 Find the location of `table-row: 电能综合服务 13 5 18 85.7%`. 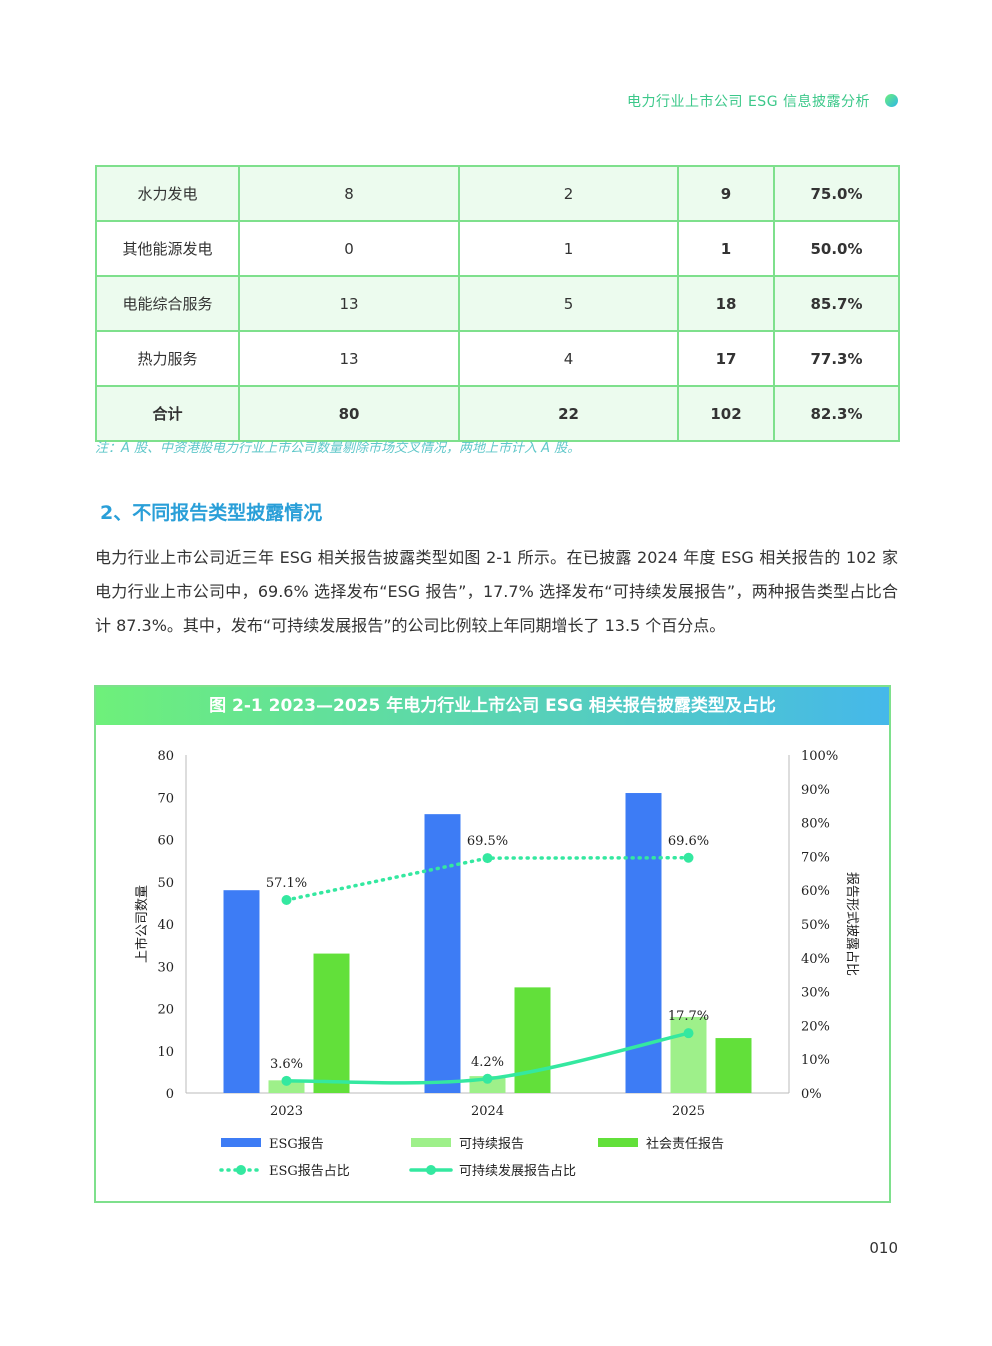

table-row: 电能综合服务 13 5 18 85.7% is located at coordinates (497, 303).